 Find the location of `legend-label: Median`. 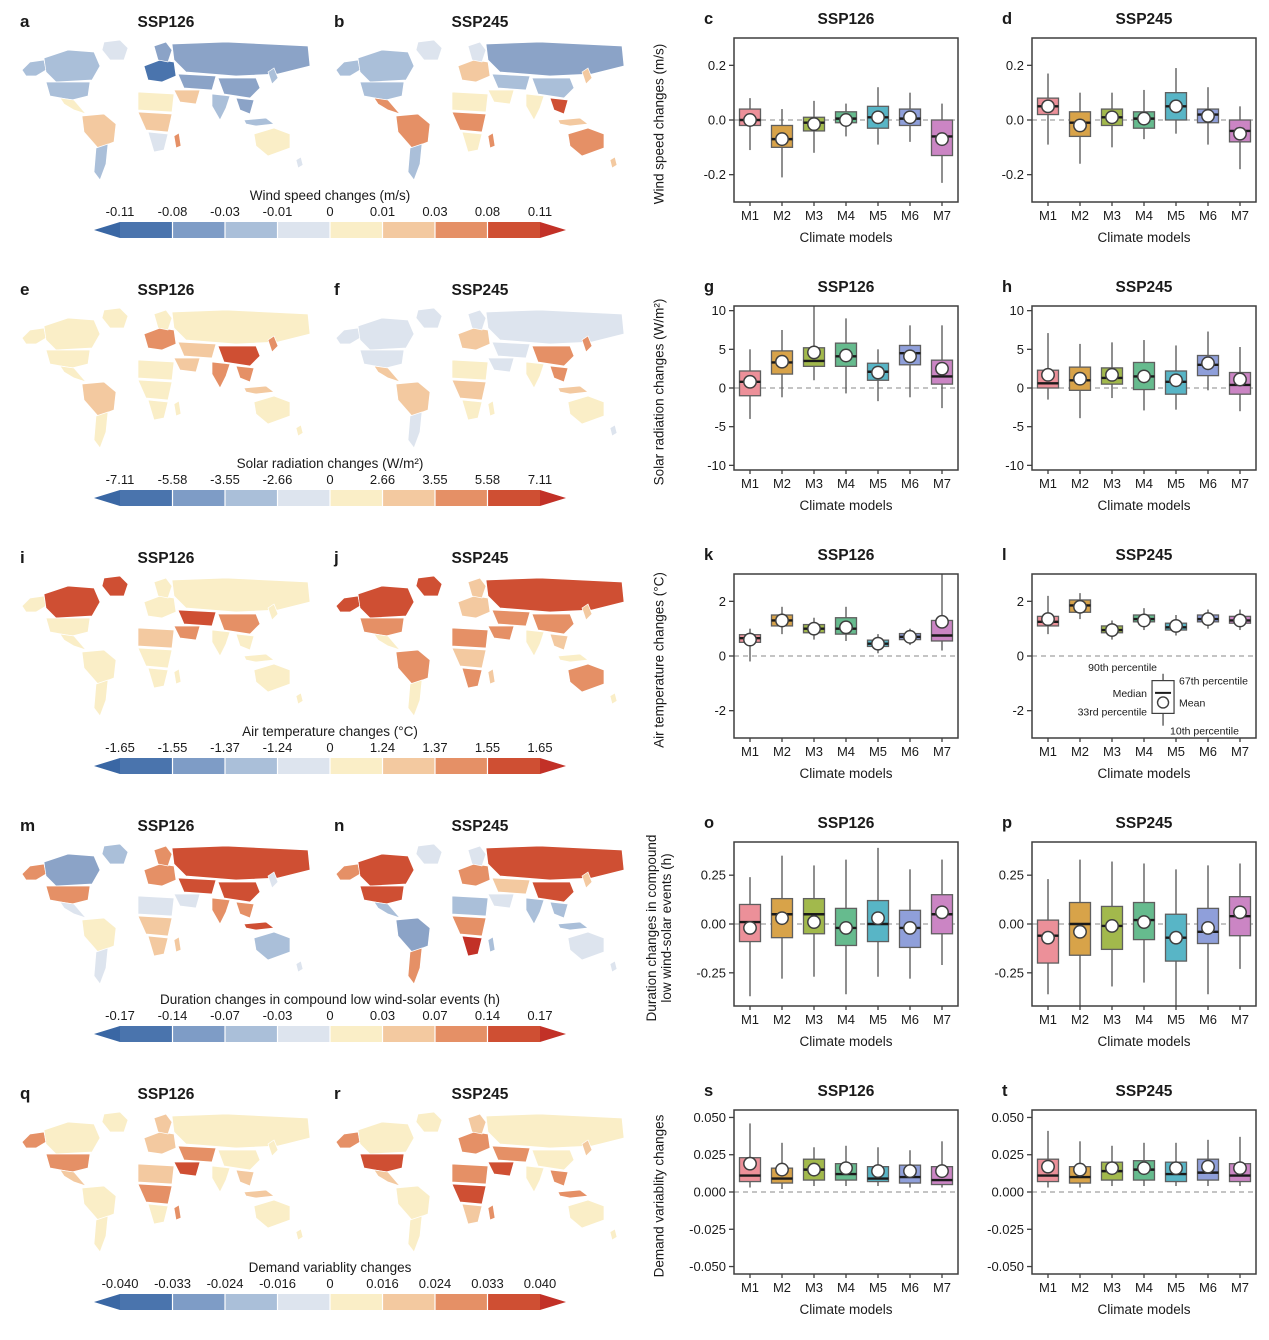

legend-label: Median is located at coordinates (1130, 694).